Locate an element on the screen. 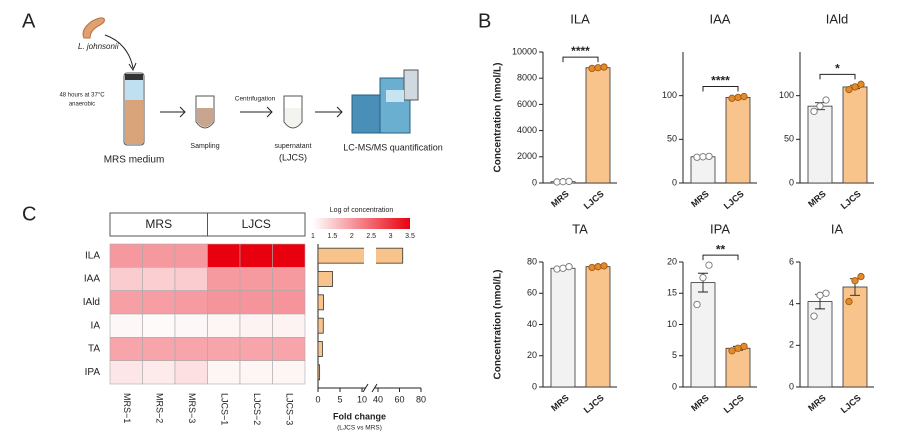  column-label: MRS−3 is located at coordinates (192, 408).